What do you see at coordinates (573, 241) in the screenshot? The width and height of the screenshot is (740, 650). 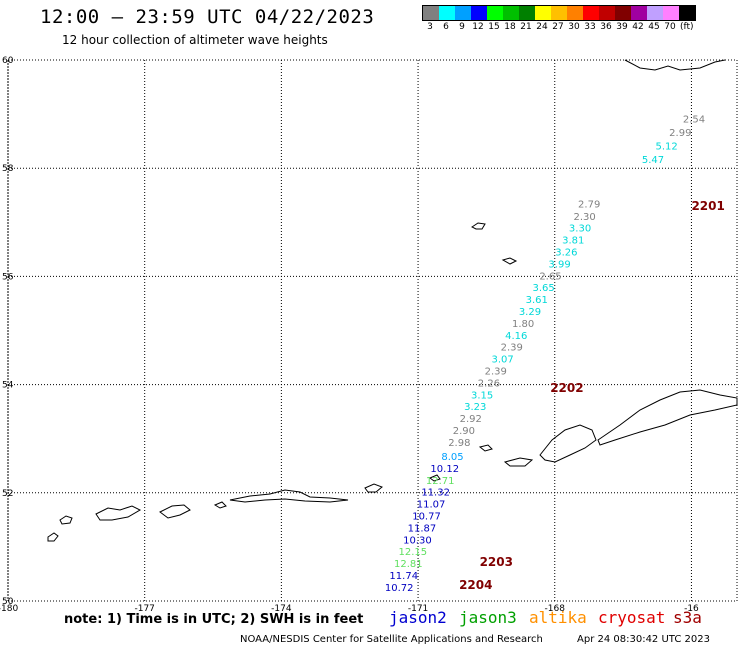 I see `wave-height-value: 3.81` at bounding box center [573, 241].